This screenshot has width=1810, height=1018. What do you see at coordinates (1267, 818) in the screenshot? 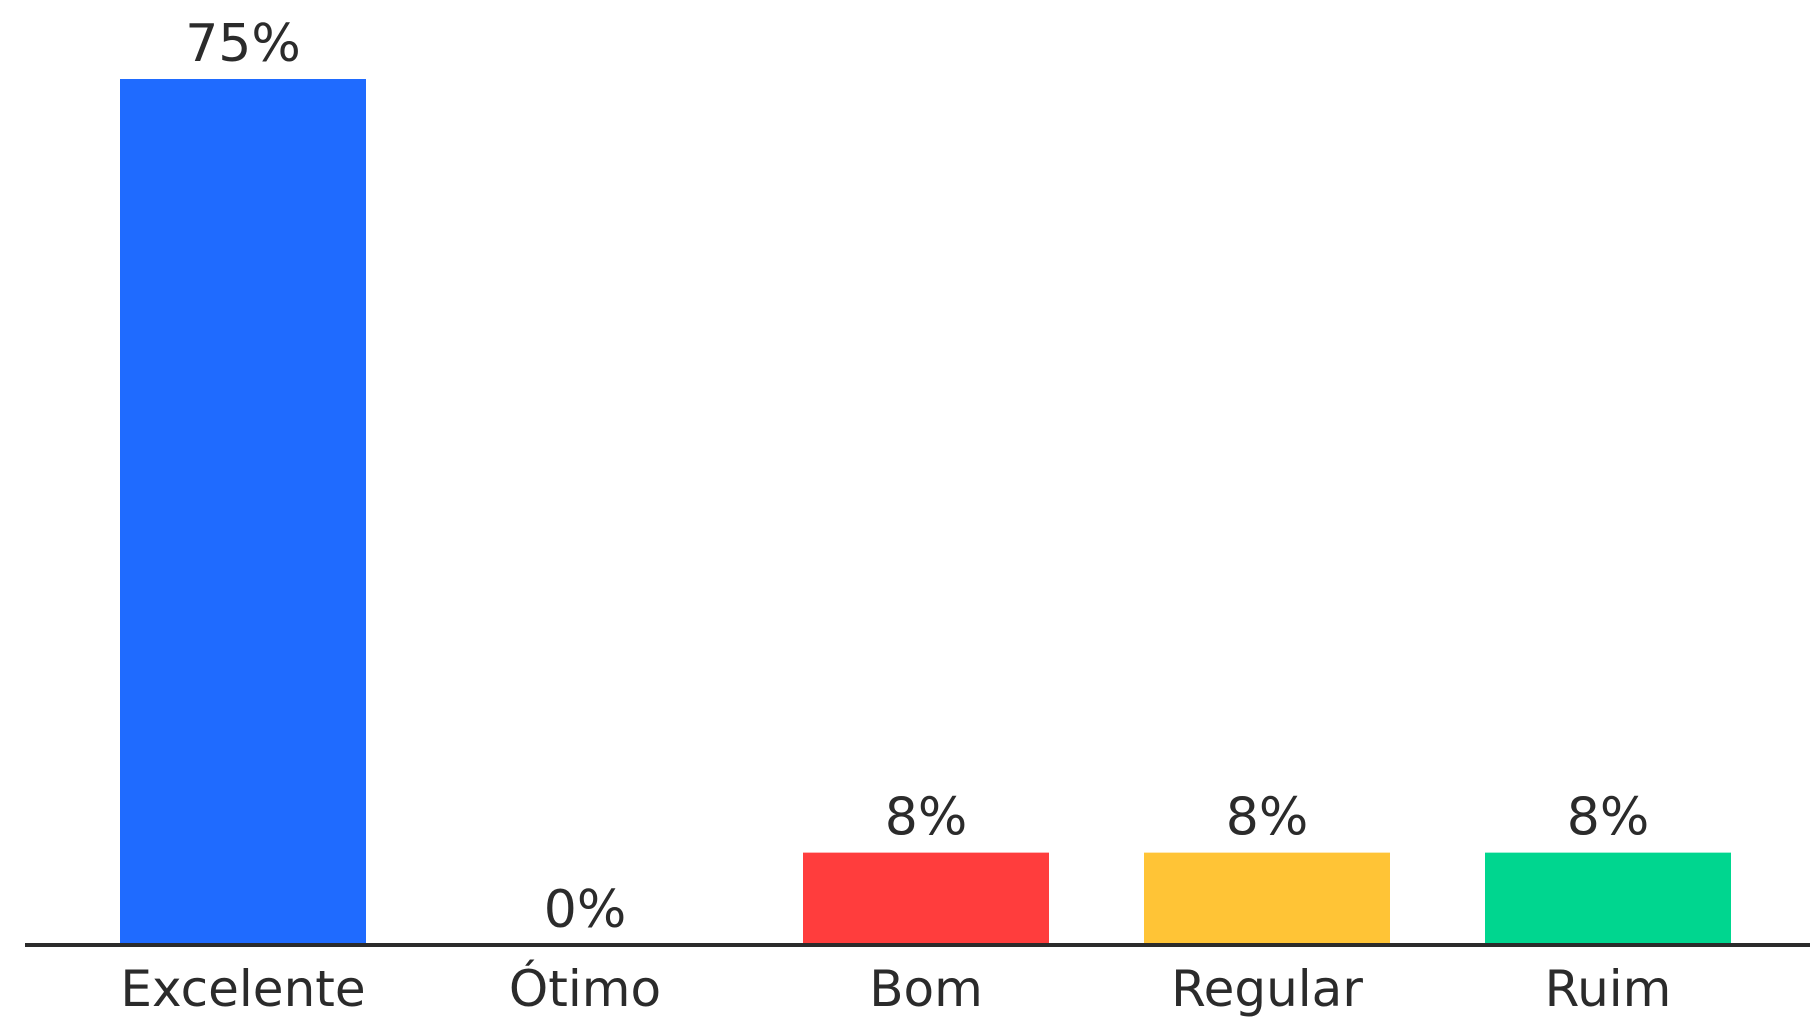
I see `value-label-regular: 8%` at bounding box center [1267, 818].